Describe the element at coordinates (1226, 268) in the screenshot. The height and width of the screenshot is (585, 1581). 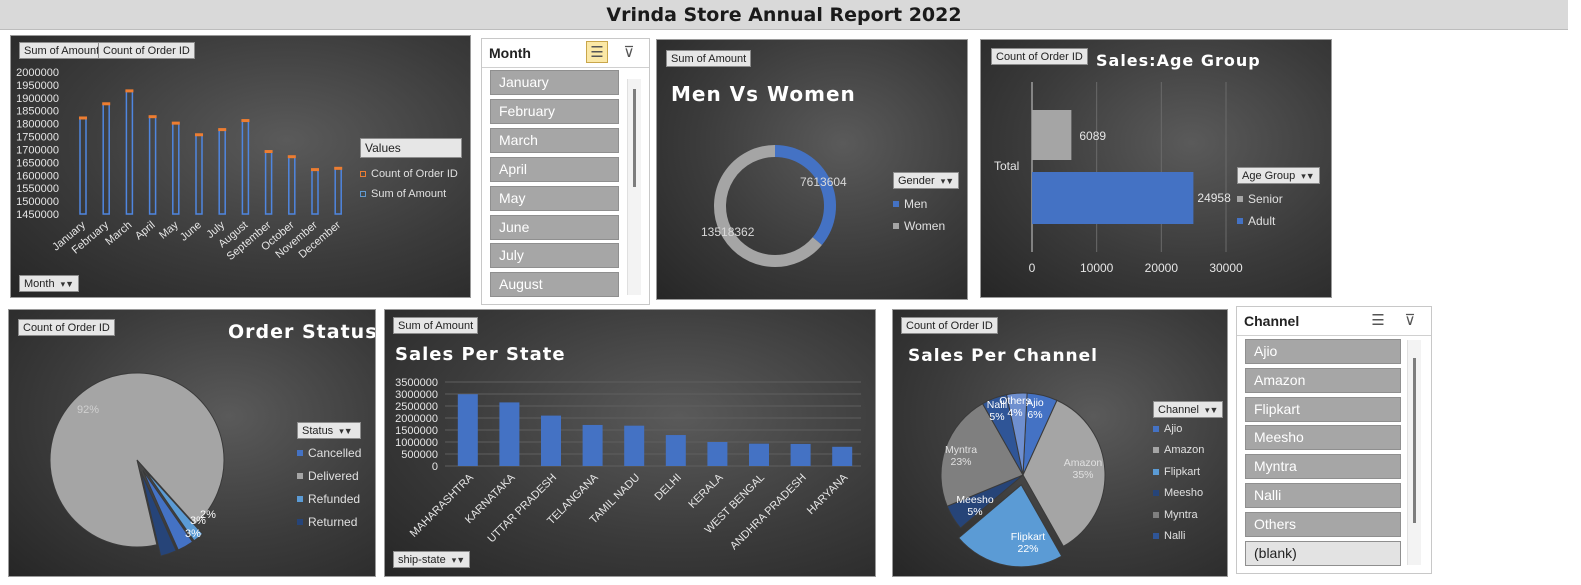
I see `x-tick-label: 30000` at that location.